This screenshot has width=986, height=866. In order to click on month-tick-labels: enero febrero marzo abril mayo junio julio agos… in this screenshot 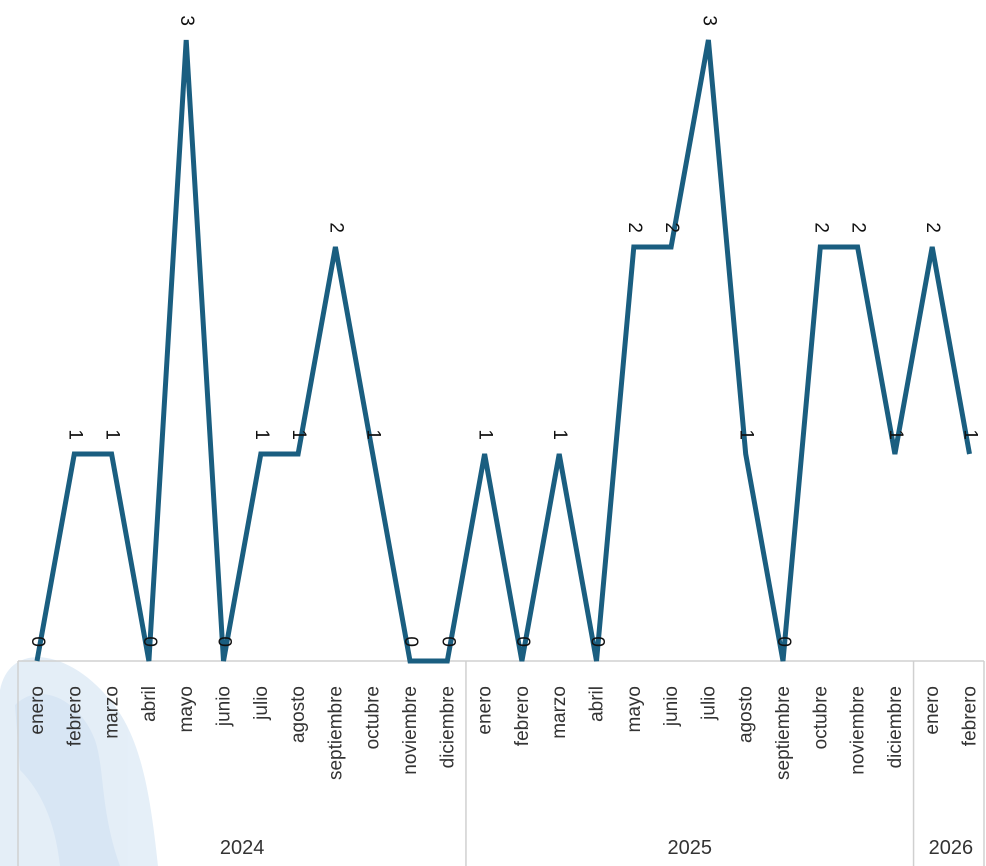, I will do `click(504, 733)`.